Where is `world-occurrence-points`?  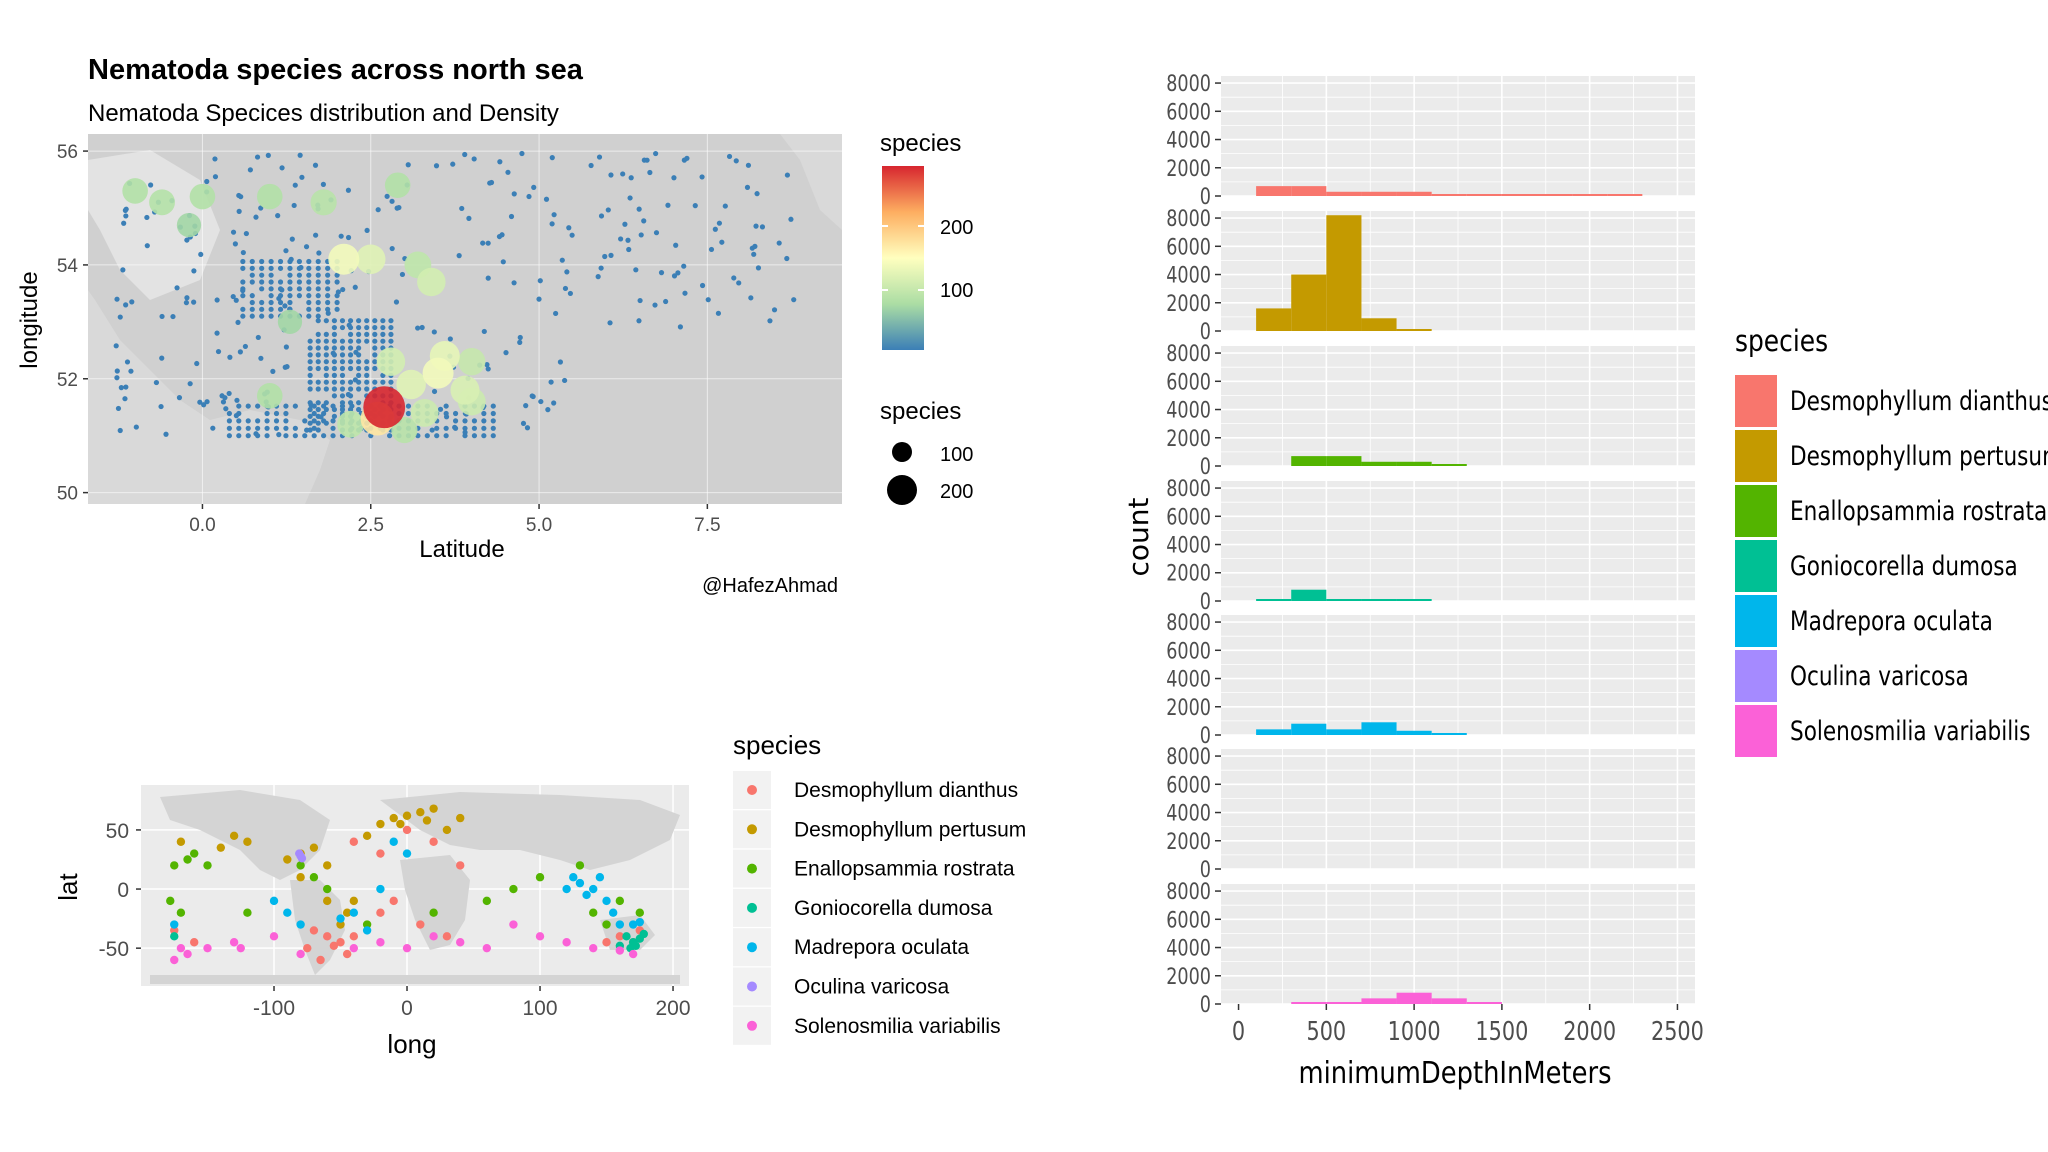 world-occurrence-points is located at coordinates (407, 884).